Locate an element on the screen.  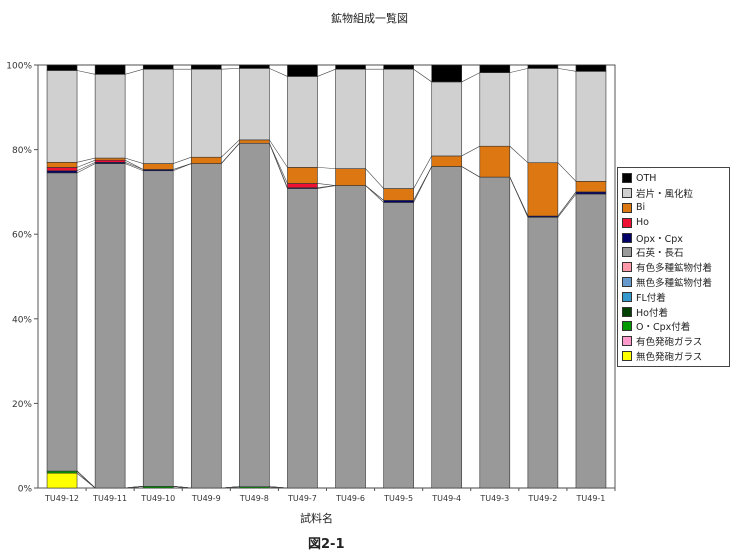
legend-label: FL付着 is located at coordinates (651, 298).